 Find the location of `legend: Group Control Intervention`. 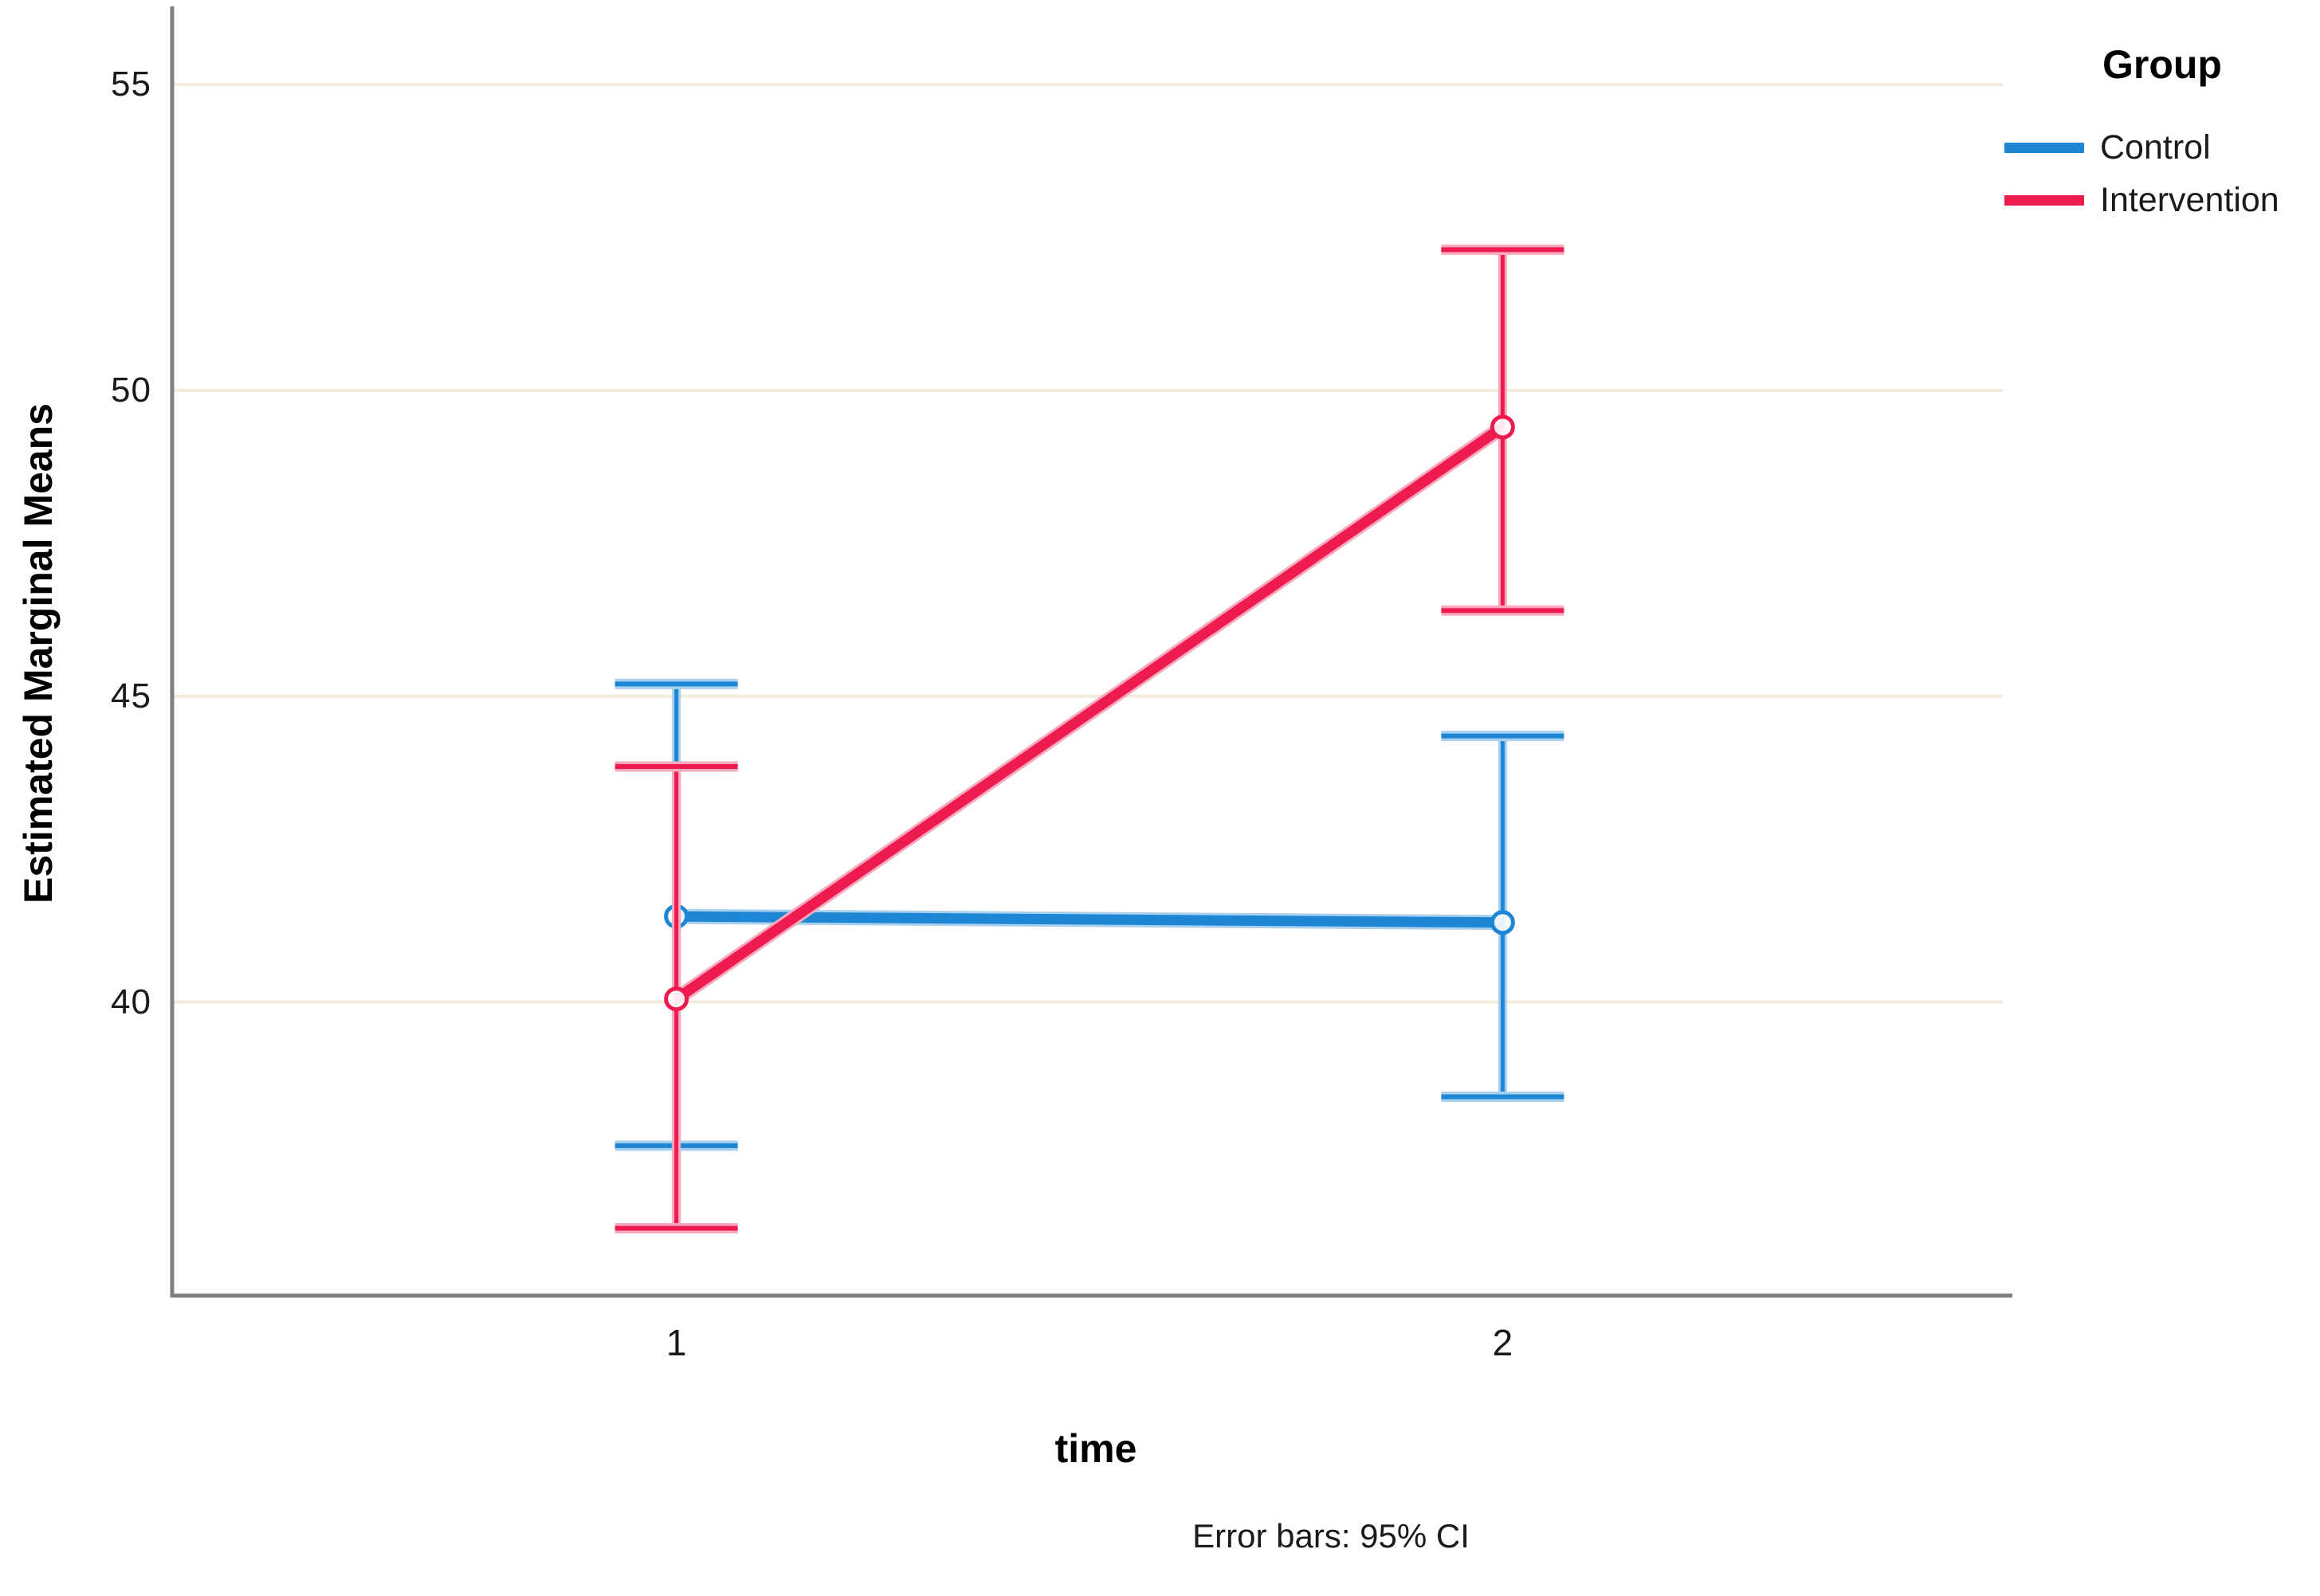

legend: Group Control Intervention is located at coordinates (2162, 137).